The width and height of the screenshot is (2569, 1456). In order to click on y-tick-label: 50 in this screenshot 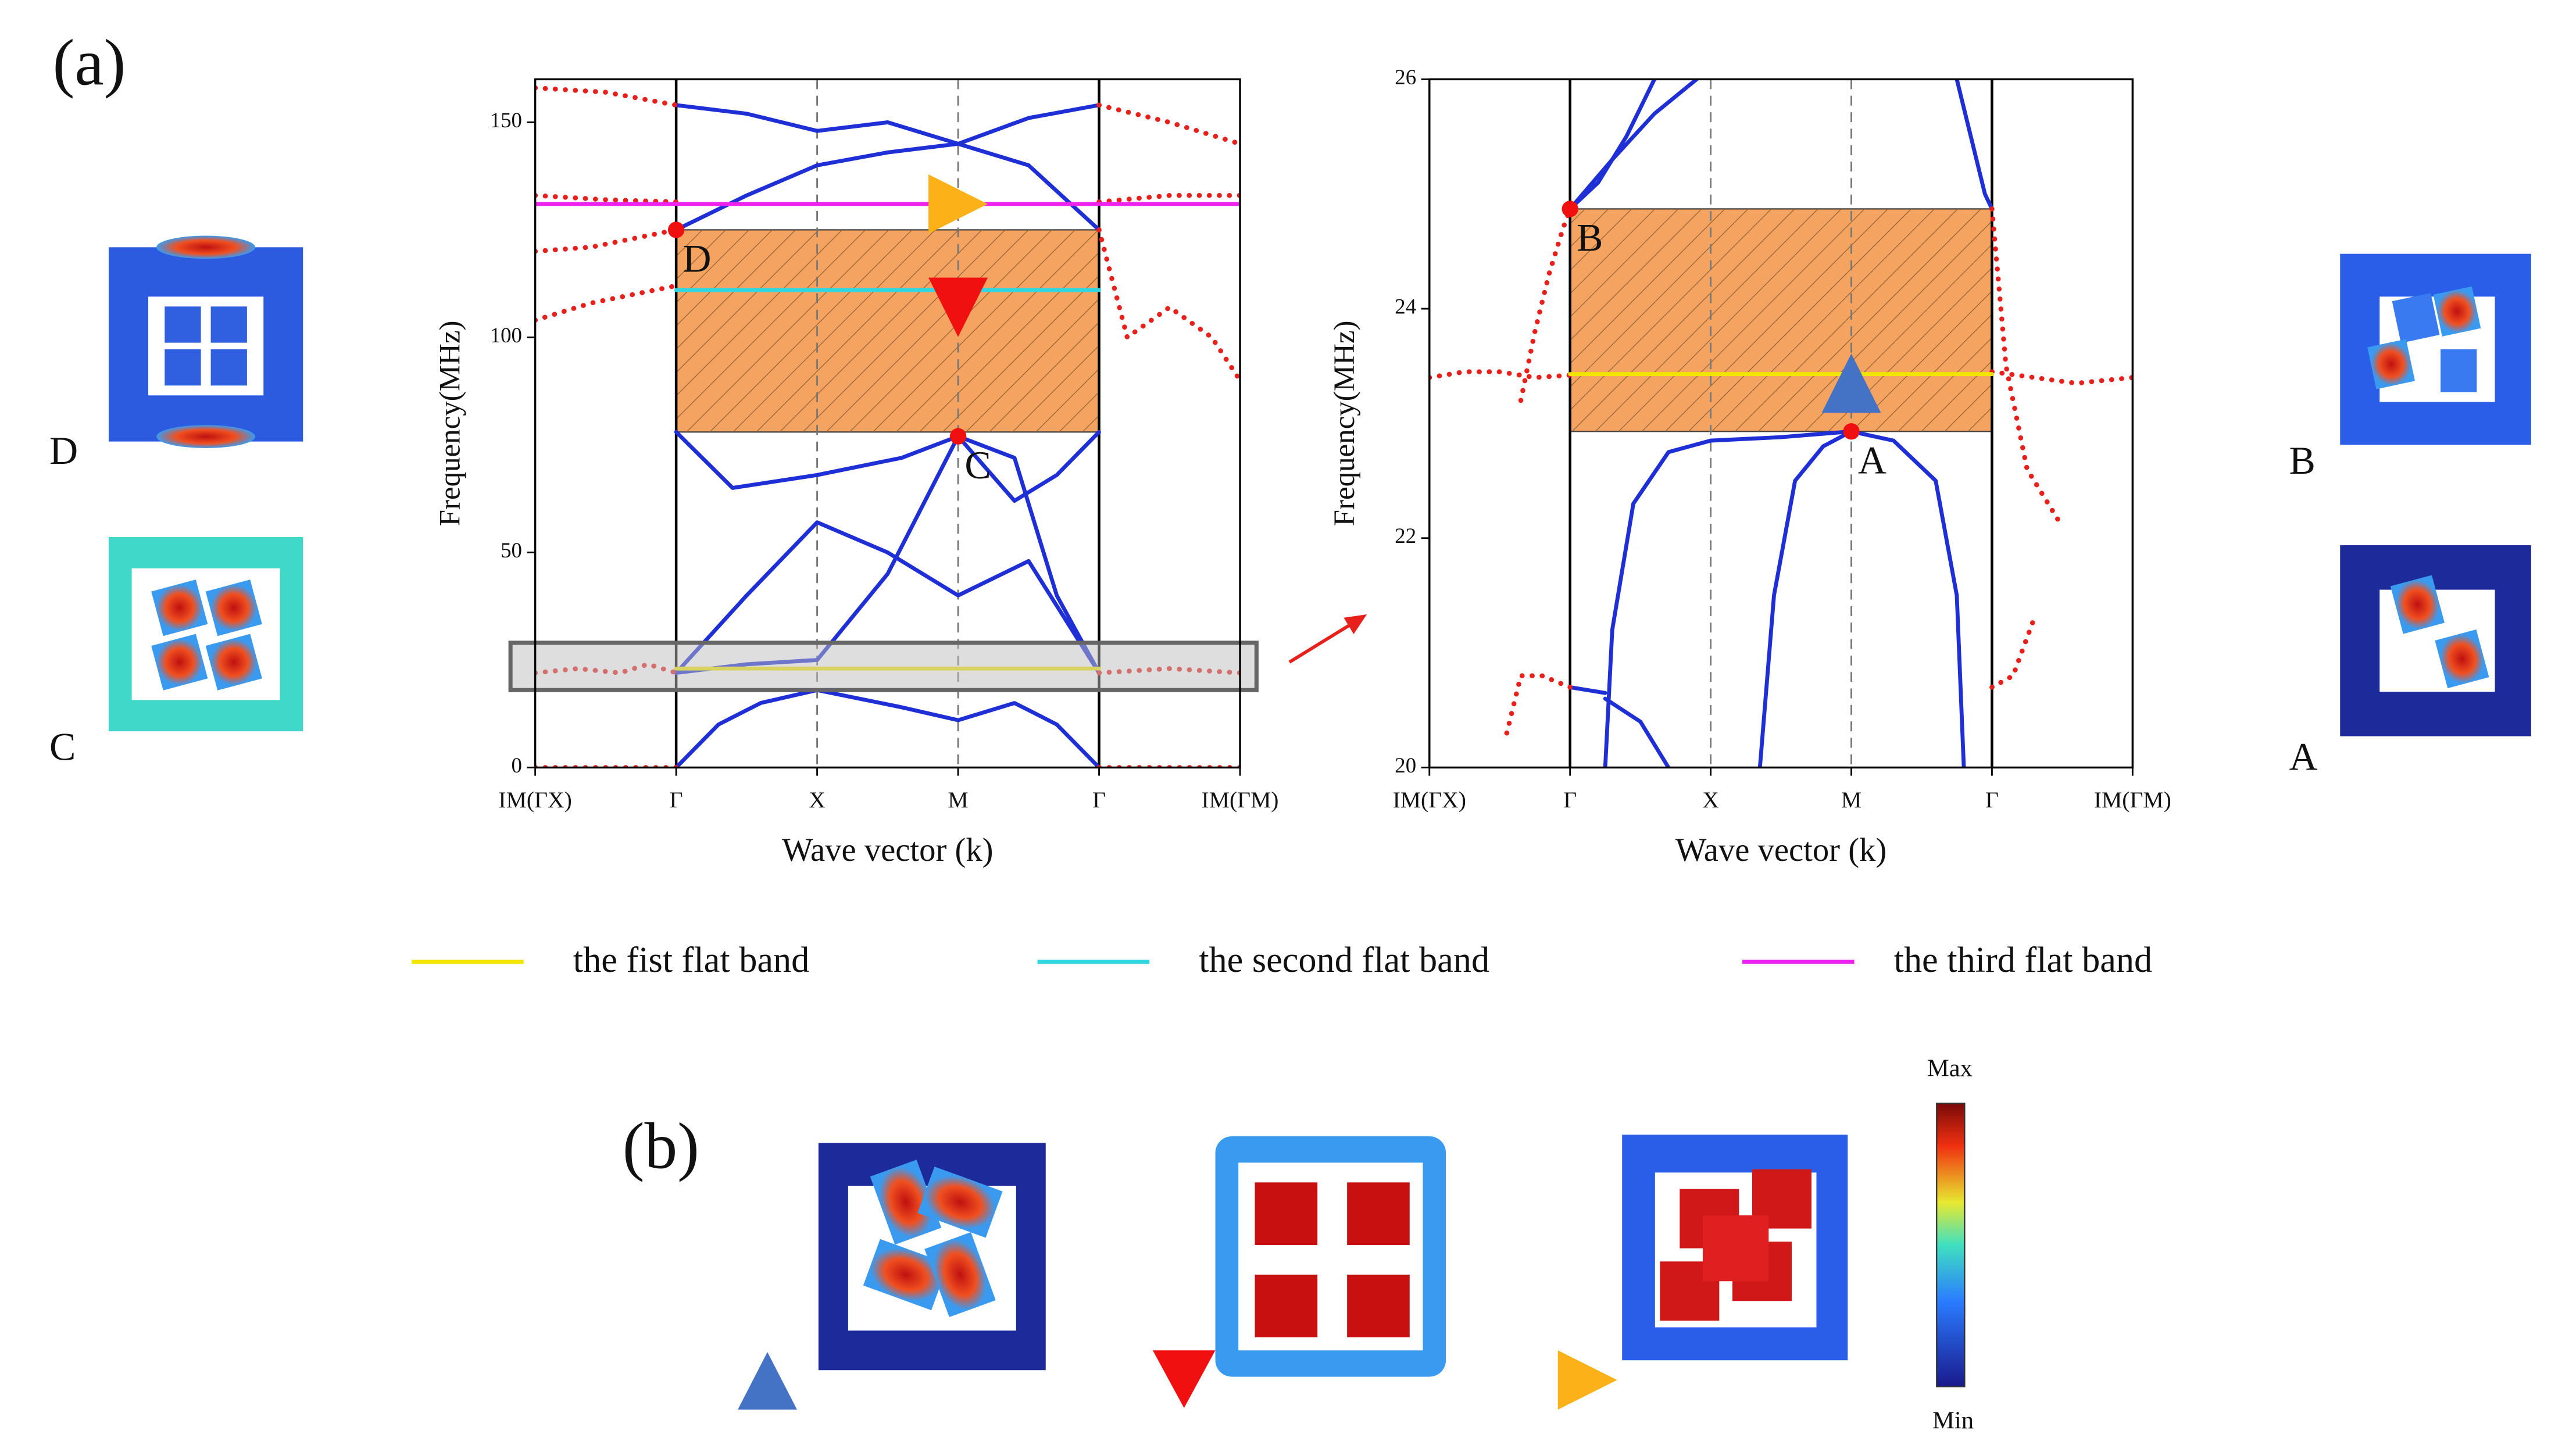, I will do `click(511, 550)`.